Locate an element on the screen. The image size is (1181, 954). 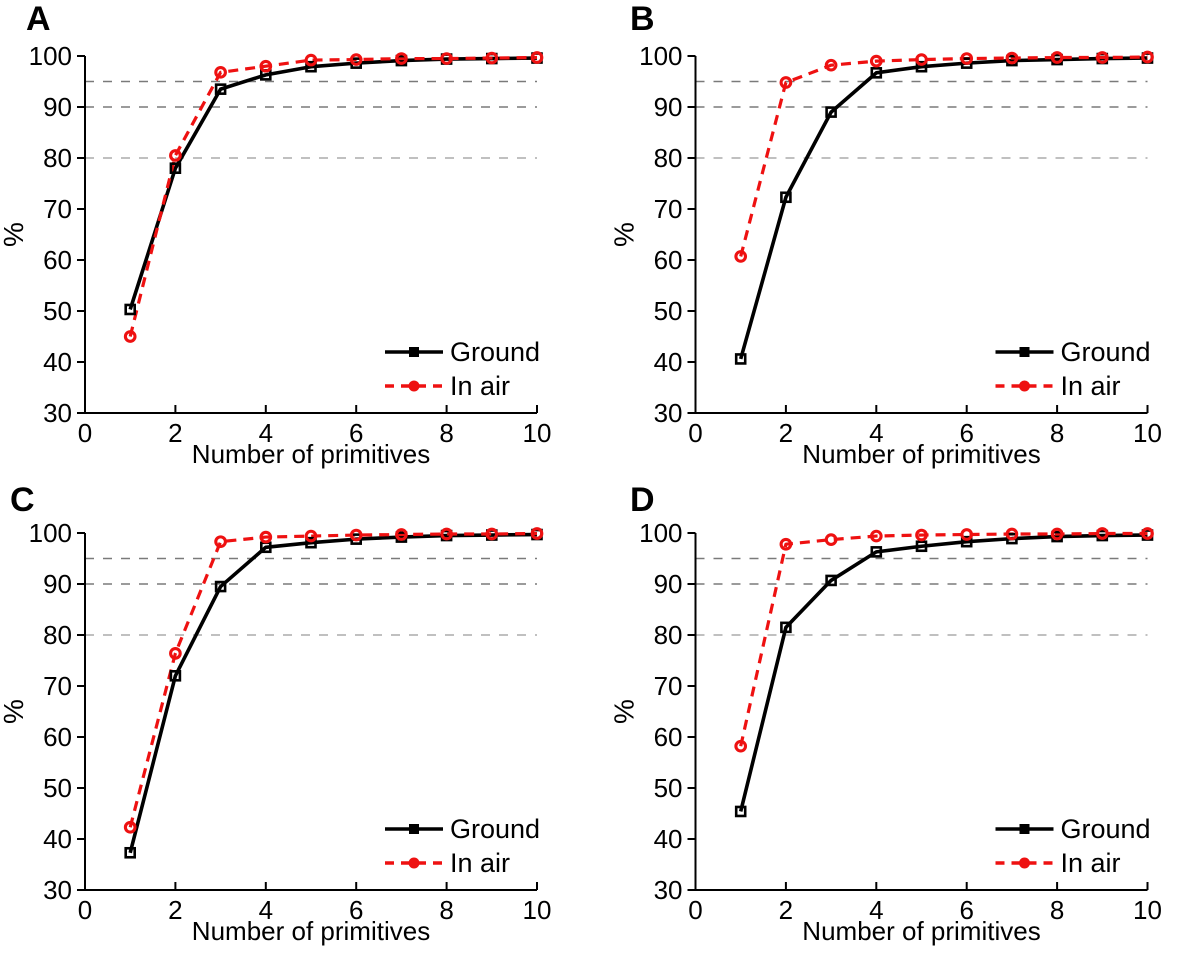
legend-marker-square is located at coordinates (1024, 352).